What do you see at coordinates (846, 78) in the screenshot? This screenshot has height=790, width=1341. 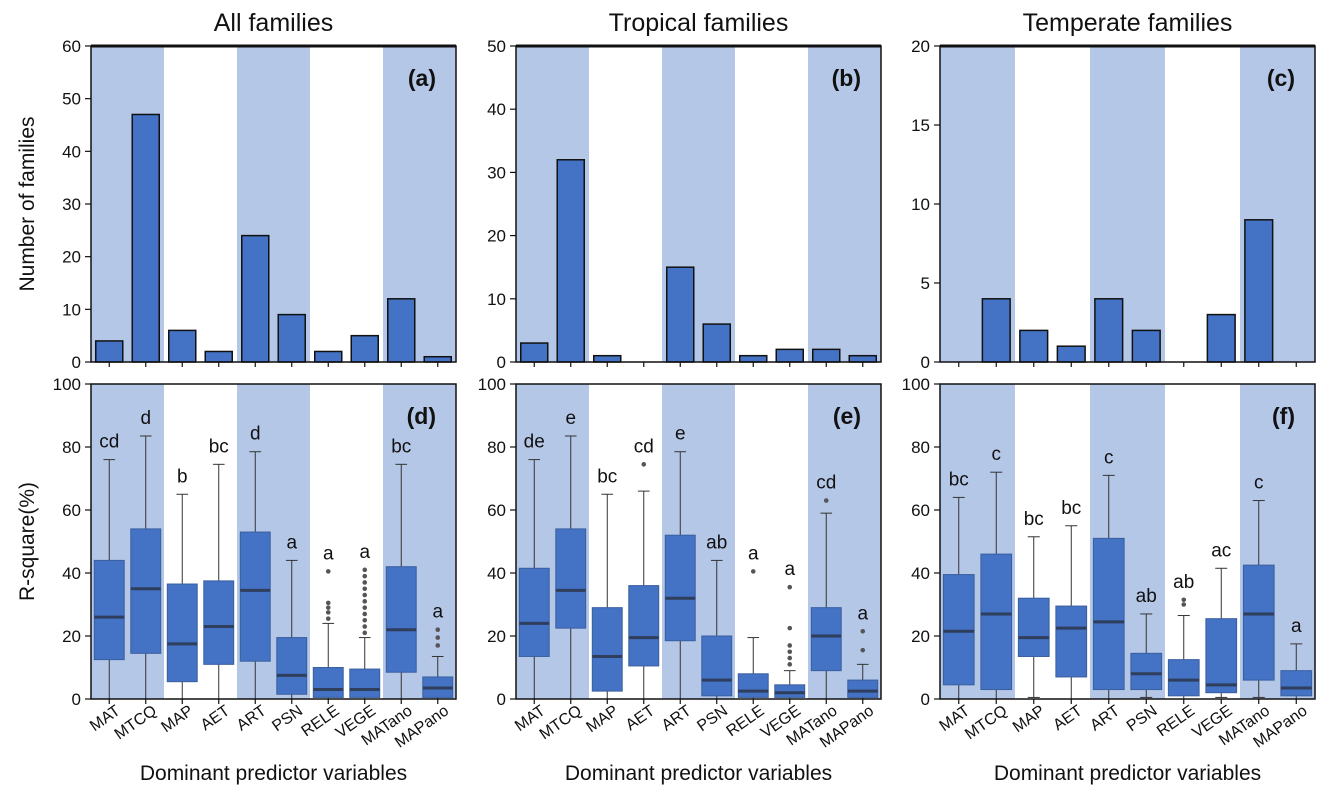 I see `panel-label: (b)` at bounding box center [846, 78].